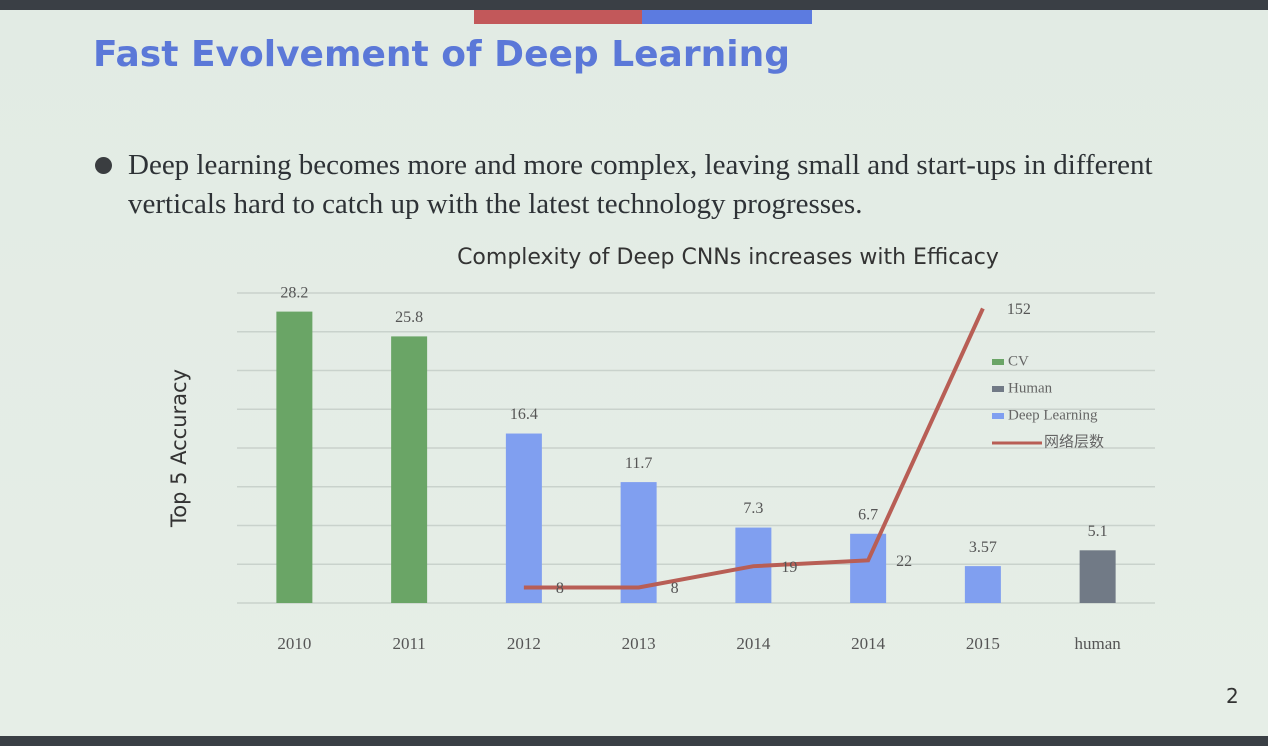  What do you see at coordinates (983, 643) in the screenshot?
I see `x-tick-label: 2015` at bounding box center [983, 643].